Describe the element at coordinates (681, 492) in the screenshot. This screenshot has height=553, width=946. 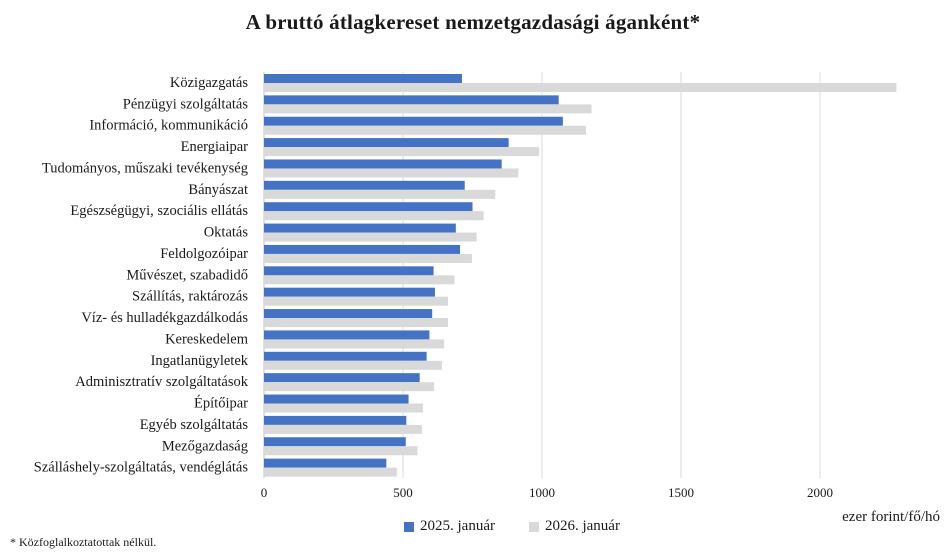
I see `x-tick-label: 1500` at that location.